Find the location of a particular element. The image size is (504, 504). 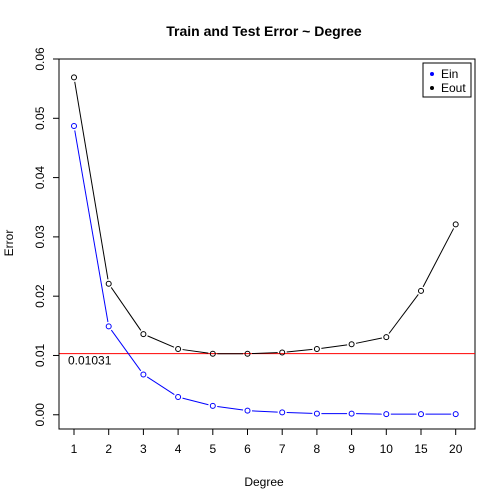

y-tick-label: 0.00 is located at coordinates (40, 415).